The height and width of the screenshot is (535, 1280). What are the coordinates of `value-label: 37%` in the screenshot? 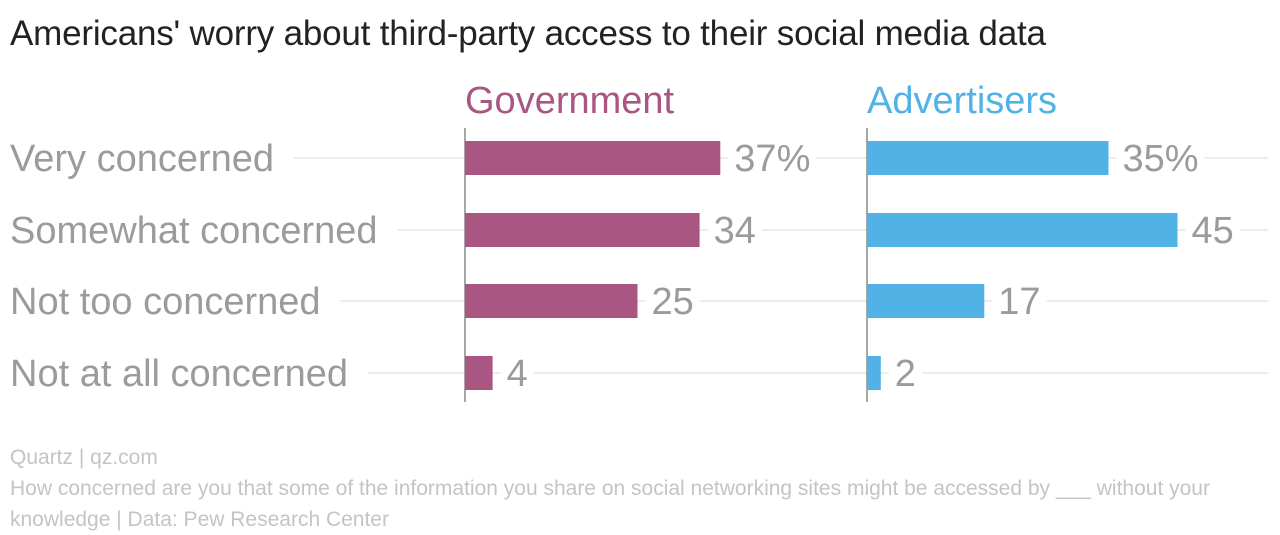 It's located at (772, 159).